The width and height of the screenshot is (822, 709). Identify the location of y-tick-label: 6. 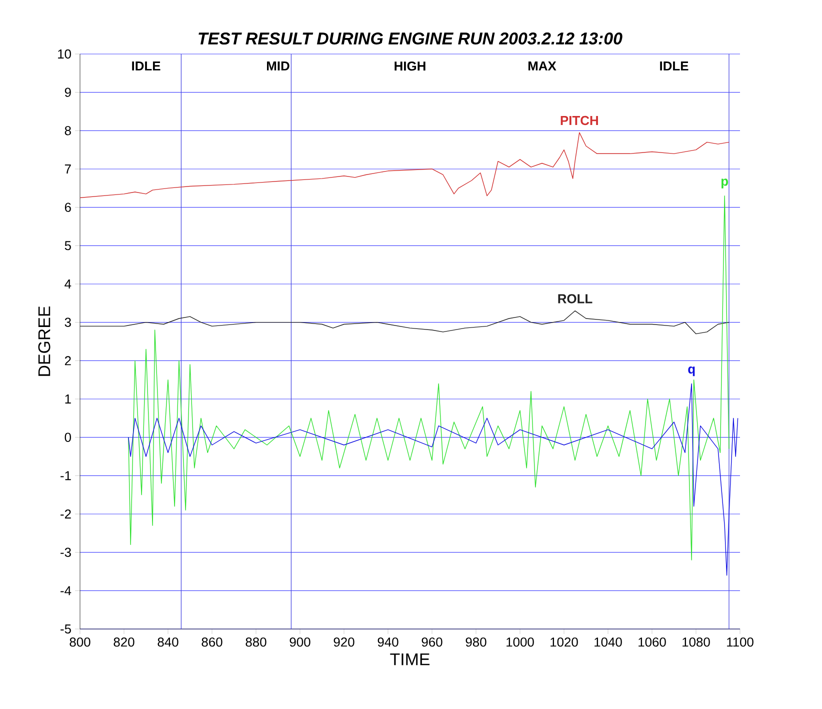
(67, 207).